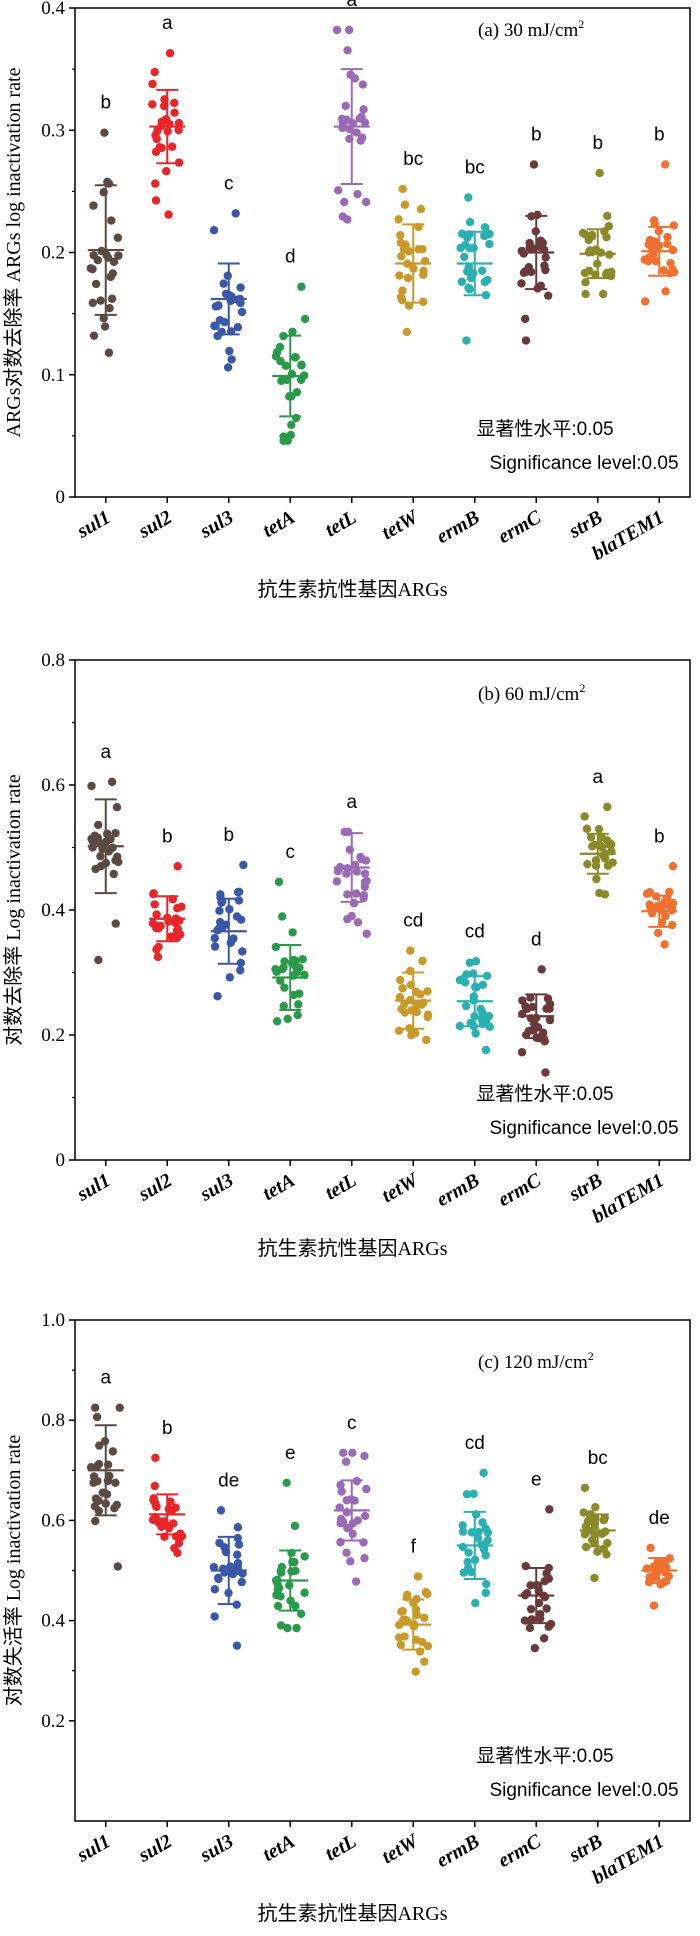  Describe the element at coordinates (475, 1443) in the screenshot. I see `significance-letter-ermB: cd` at that location.